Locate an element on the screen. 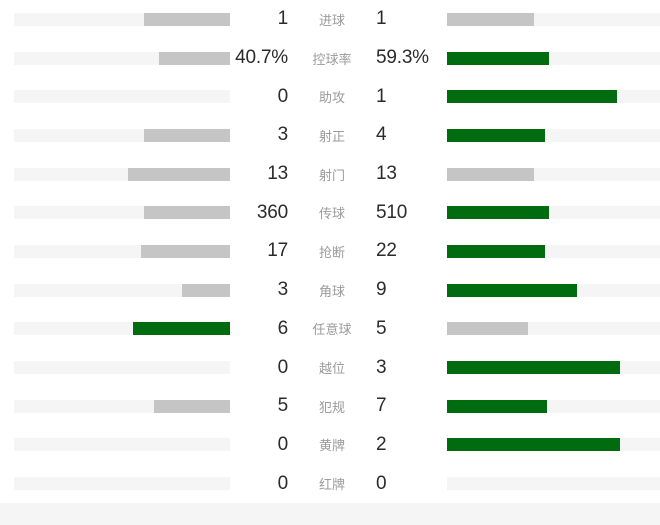 The height and width of the screenshot is (525, 660). away-stat-value: 7 is located at coordinates (381, 406).